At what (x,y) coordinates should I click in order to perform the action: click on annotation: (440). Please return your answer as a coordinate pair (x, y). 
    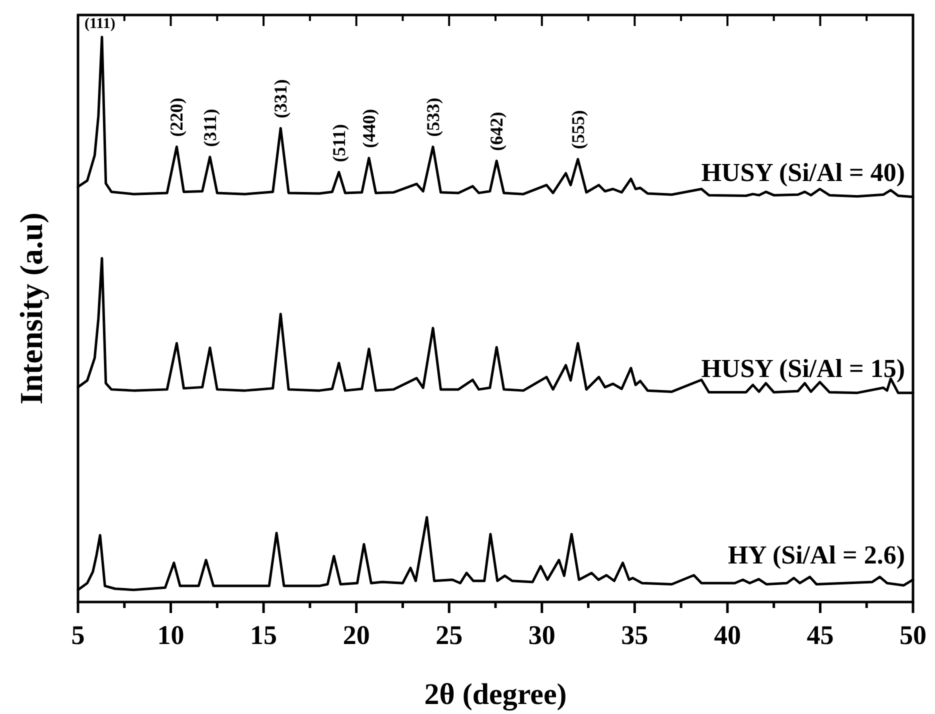
    Looking at the image, I should click on (368, 128).